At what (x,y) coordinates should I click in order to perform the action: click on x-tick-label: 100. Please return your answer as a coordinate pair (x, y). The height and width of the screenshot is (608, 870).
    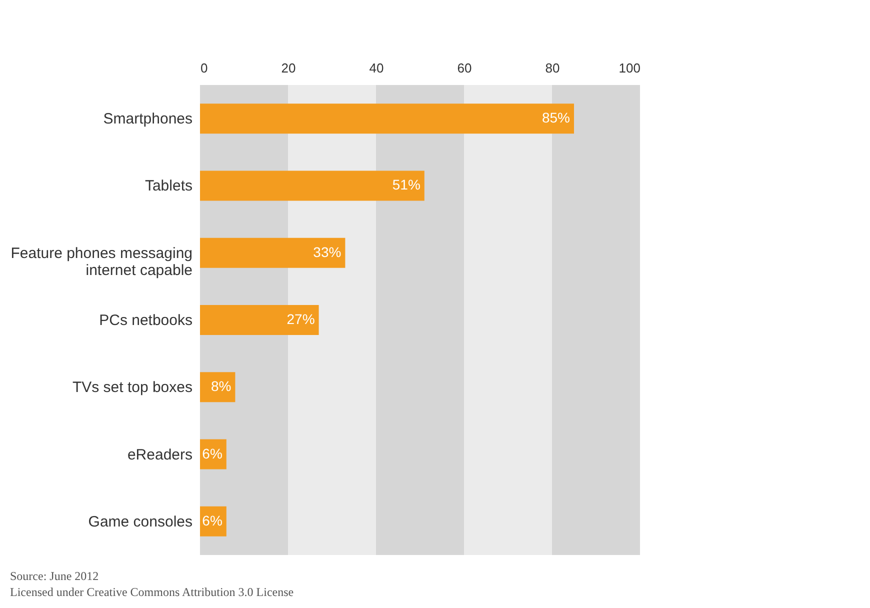
    Looking at the image, I should click on (629, 68).